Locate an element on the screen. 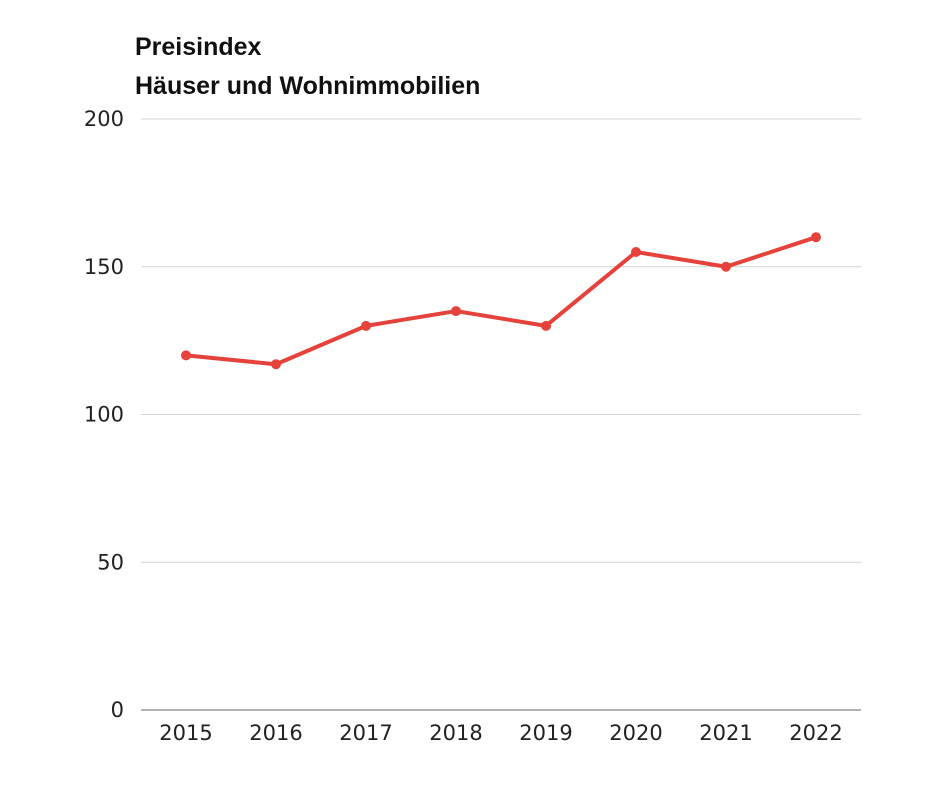  x-tick-label: 2016 is located at coordinates (275, 733).